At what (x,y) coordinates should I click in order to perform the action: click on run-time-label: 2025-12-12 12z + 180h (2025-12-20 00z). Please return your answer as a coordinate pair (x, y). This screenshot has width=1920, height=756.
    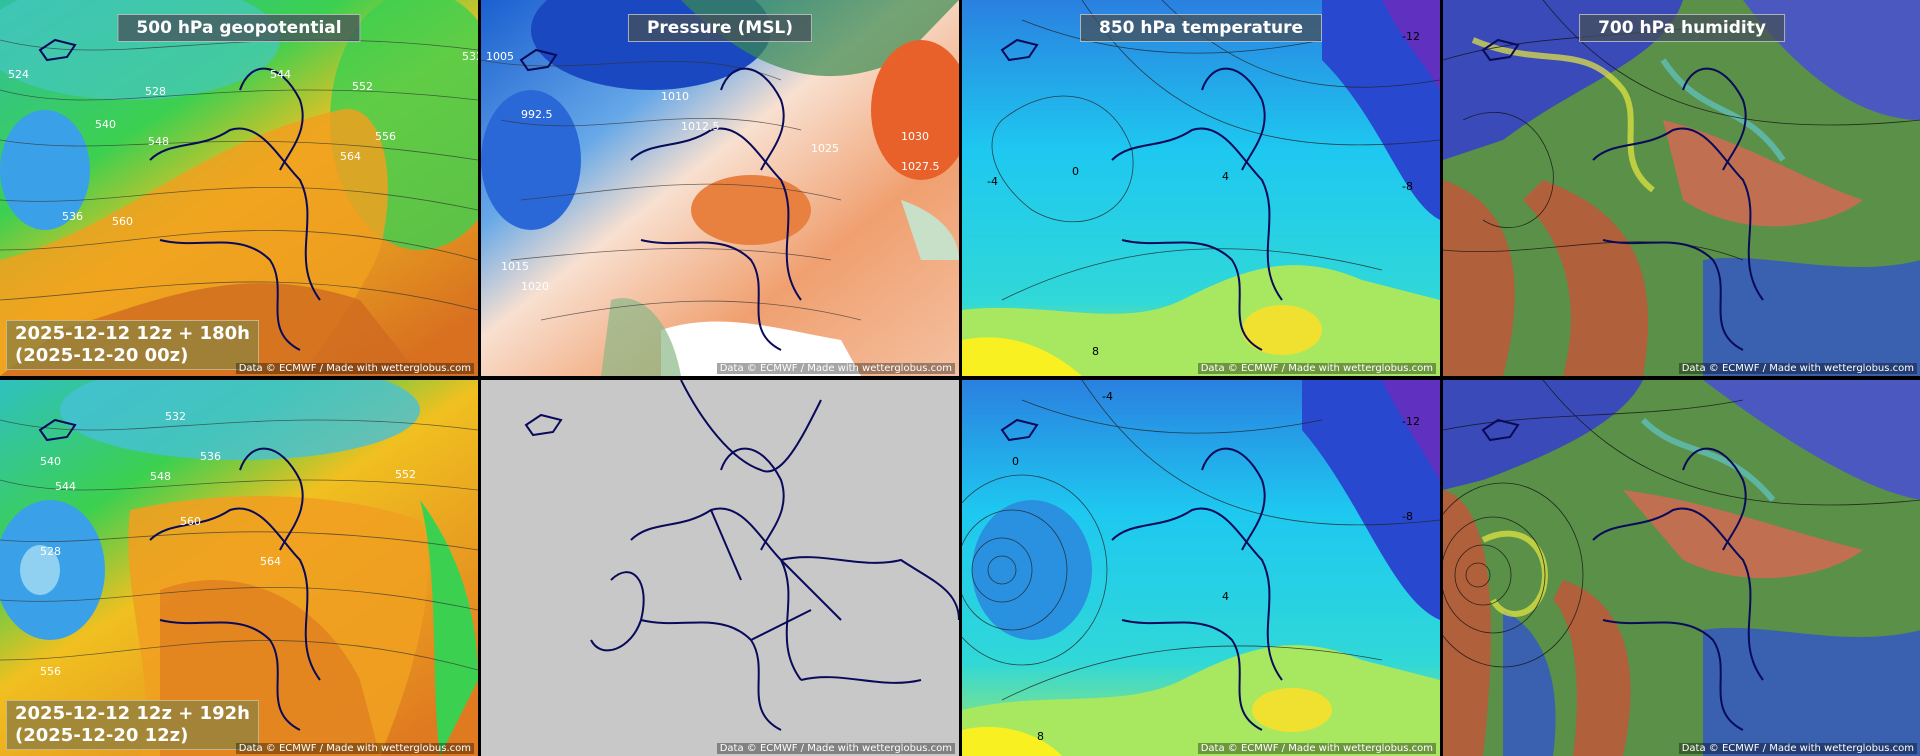
    Looking at the image, I should click on (132, 345).